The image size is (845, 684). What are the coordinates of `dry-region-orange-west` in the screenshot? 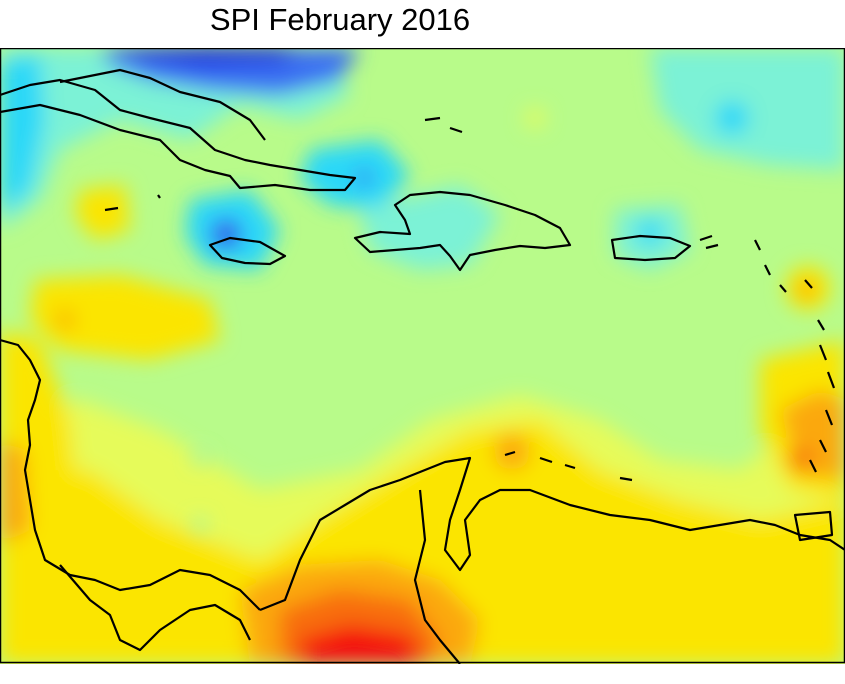 It's located at (15, 492).